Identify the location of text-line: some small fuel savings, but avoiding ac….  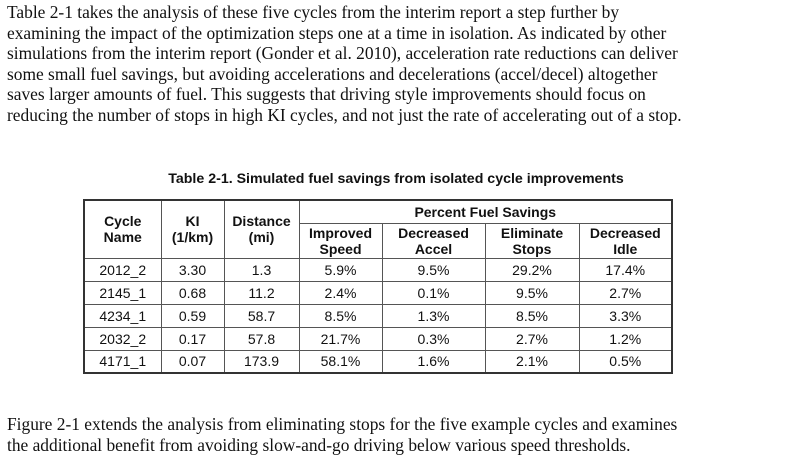
(332, 73).